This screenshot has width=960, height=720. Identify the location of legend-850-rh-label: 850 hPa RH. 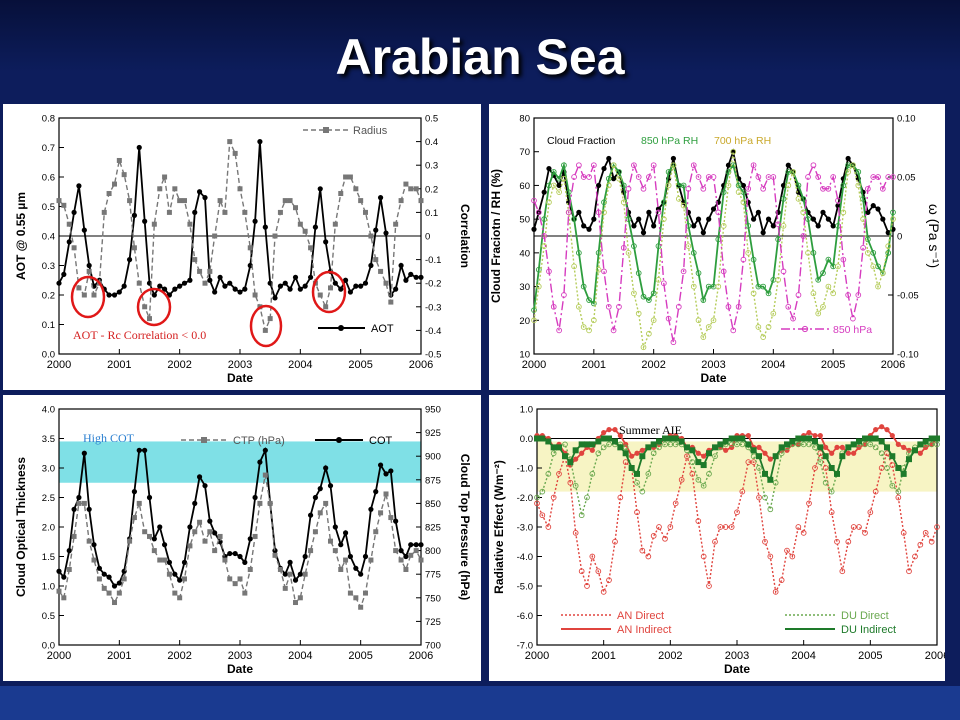
(669, 141).